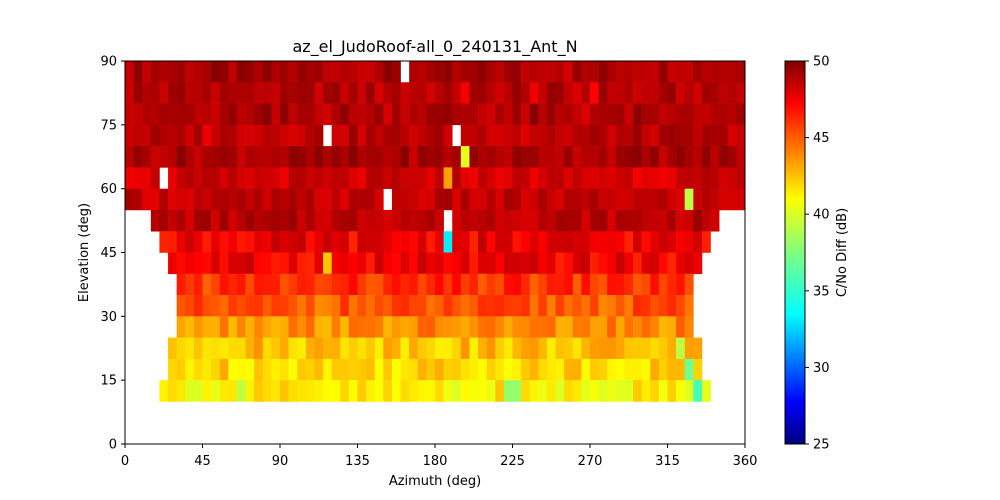 The height and width of the screenshot is (500, 1000). I want to click on colorbar-tick-label: 25, so click(821, 445).